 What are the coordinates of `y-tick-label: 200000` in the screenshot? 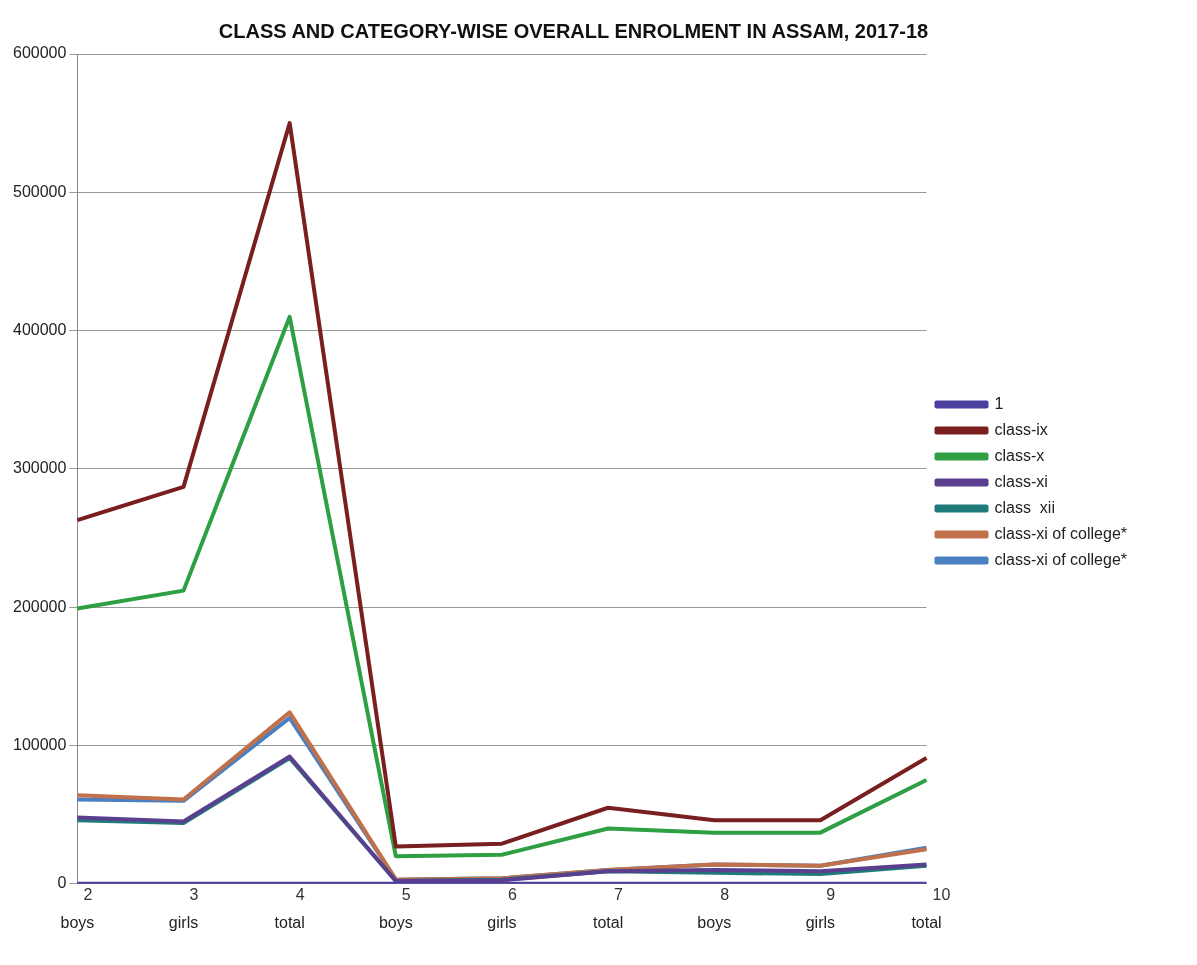 It's located at (40, 606).